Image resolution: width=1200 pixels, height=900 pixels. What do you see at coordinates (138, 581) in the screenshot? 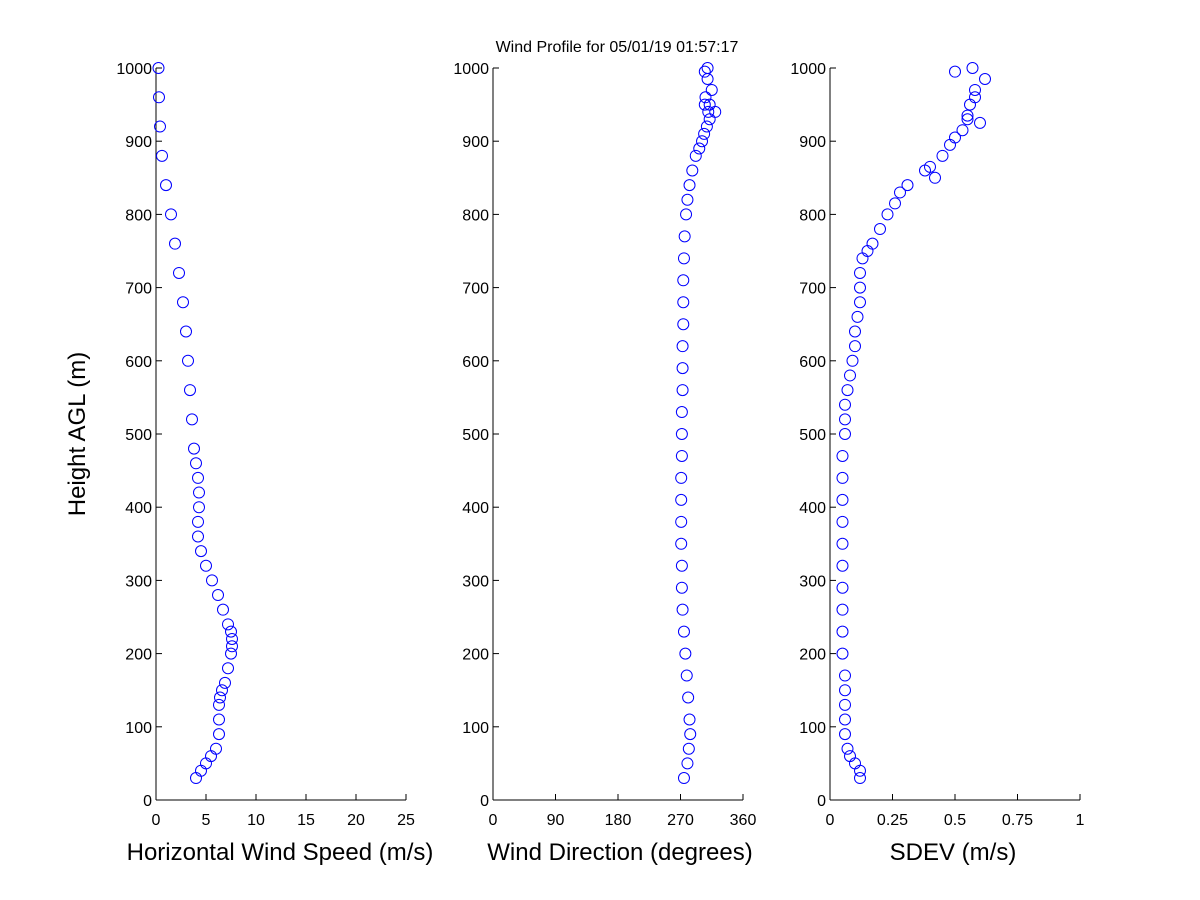
I see `y-tick-label: 300` at bounding box center [138, 581].